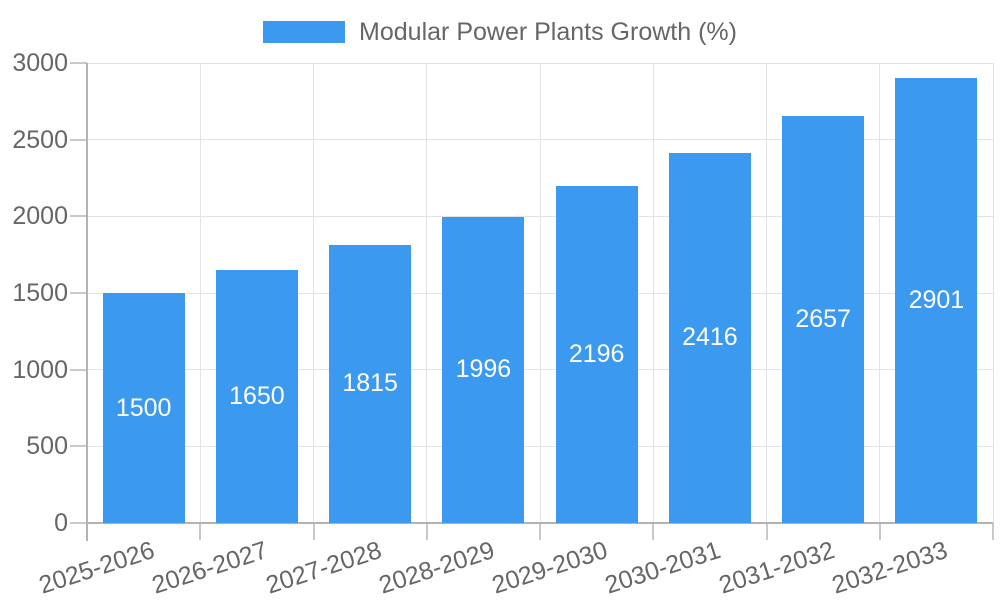 The width and height of the screenshot is (1000, 600). I want to click on legend-label: Modular Power Plants Growth (%), so click(548, 32).